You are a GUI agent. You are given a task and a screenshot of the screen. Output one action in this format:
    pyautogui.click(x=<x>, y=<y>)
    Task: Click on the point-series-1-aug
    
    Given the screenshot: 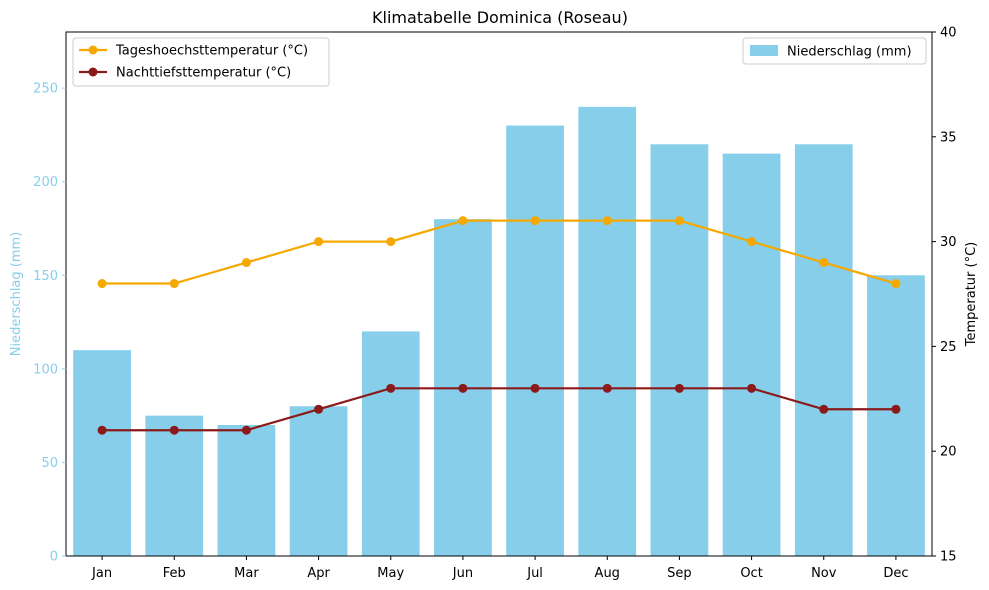 What is the action you would take?
    pyautogui.click(x=607, y=221)
    